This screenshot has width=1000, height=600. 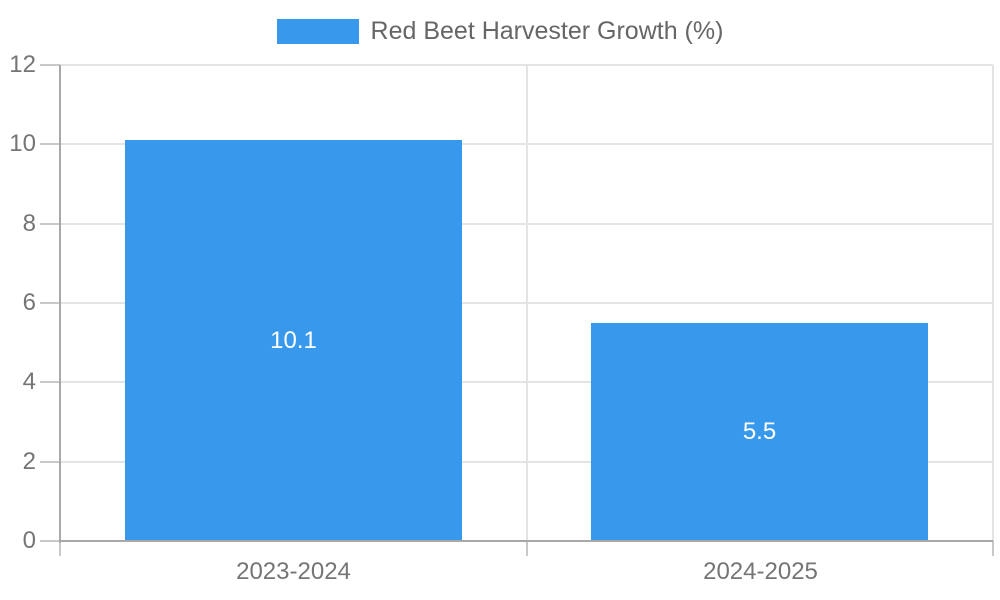 What do you see at coordinates (760, 571) in the screenshot?
I see `x-axis-category-label: 2024-2025` at bounding box center [760, 571].